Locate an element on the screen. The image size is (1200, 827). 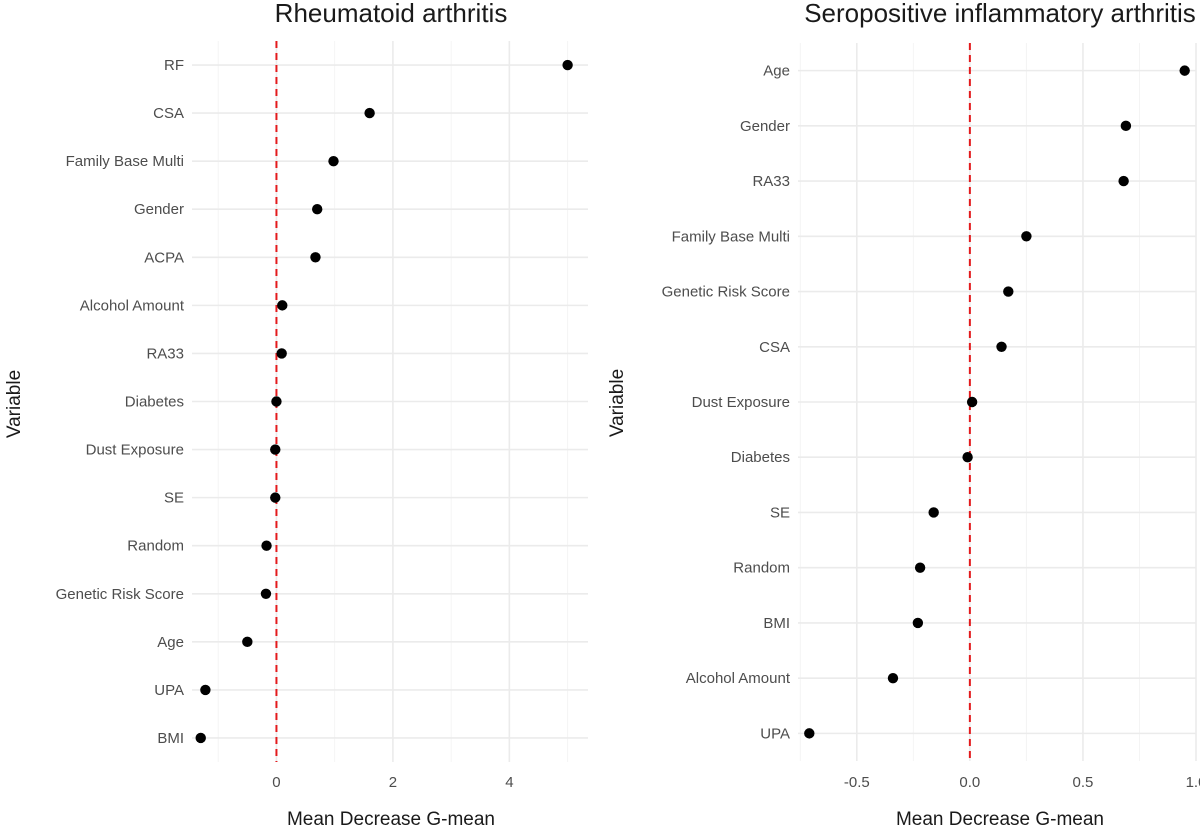
x-tick-label: -0.5 is located at coordinates (857, 782).